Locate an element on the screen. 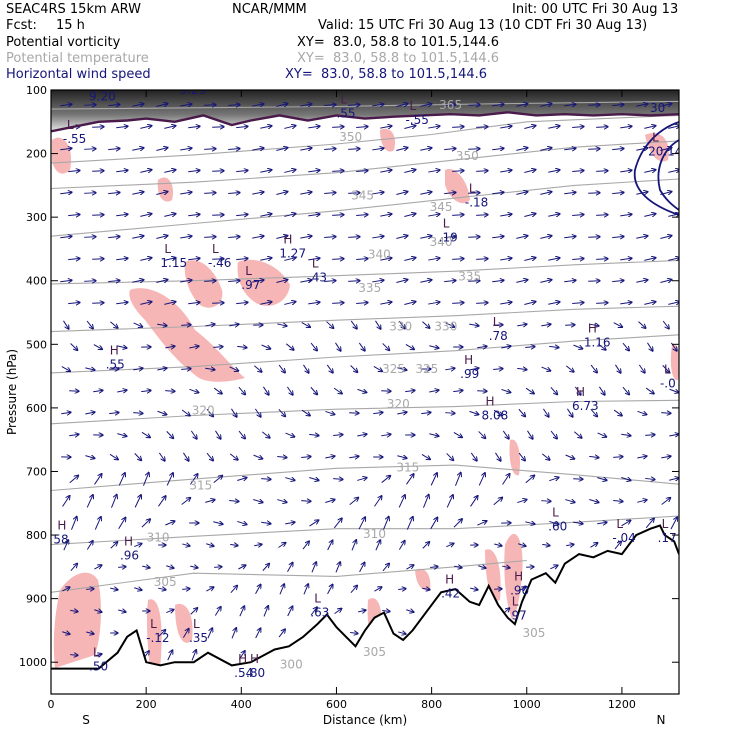 This screenshot has height=740, width=740. pv-extremum-value: .19 is located at coordinates (448, 237).